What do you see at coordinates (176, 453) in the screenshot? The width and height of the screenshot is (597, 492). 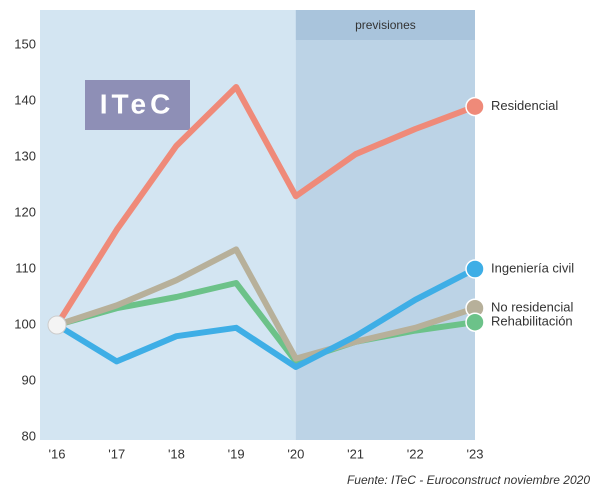 I see `x-tick-label: '18` at bounding box center [176, 453].